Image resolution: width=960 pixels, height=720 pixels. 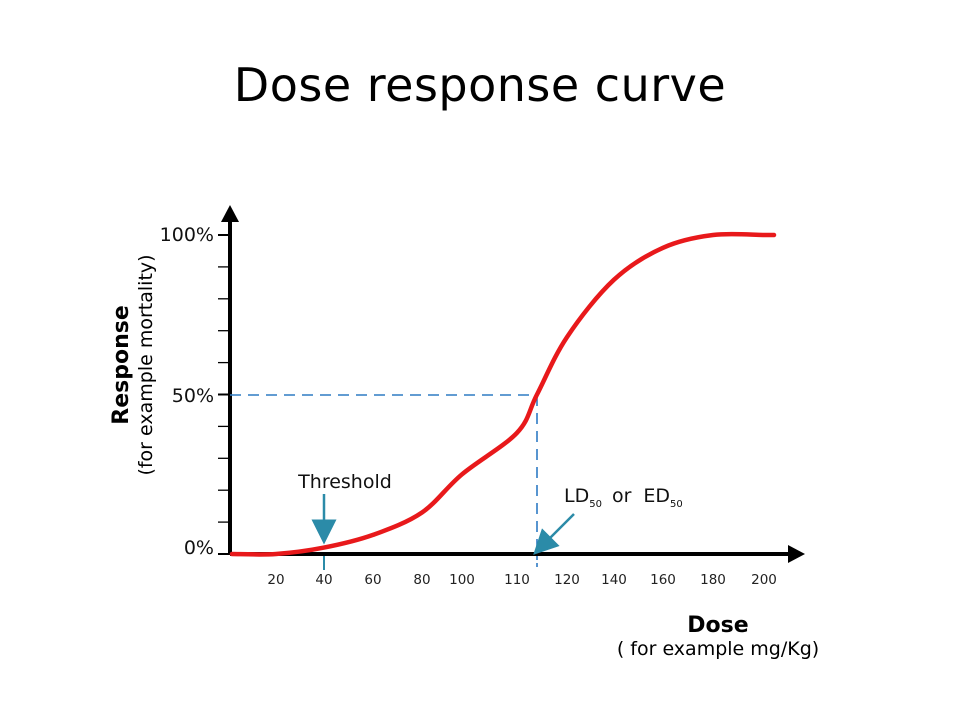 What do you see at coordinates (275, 580) in the screenshot?
I see `x-tick-label-20: 20` at bounding box center [275, 580].